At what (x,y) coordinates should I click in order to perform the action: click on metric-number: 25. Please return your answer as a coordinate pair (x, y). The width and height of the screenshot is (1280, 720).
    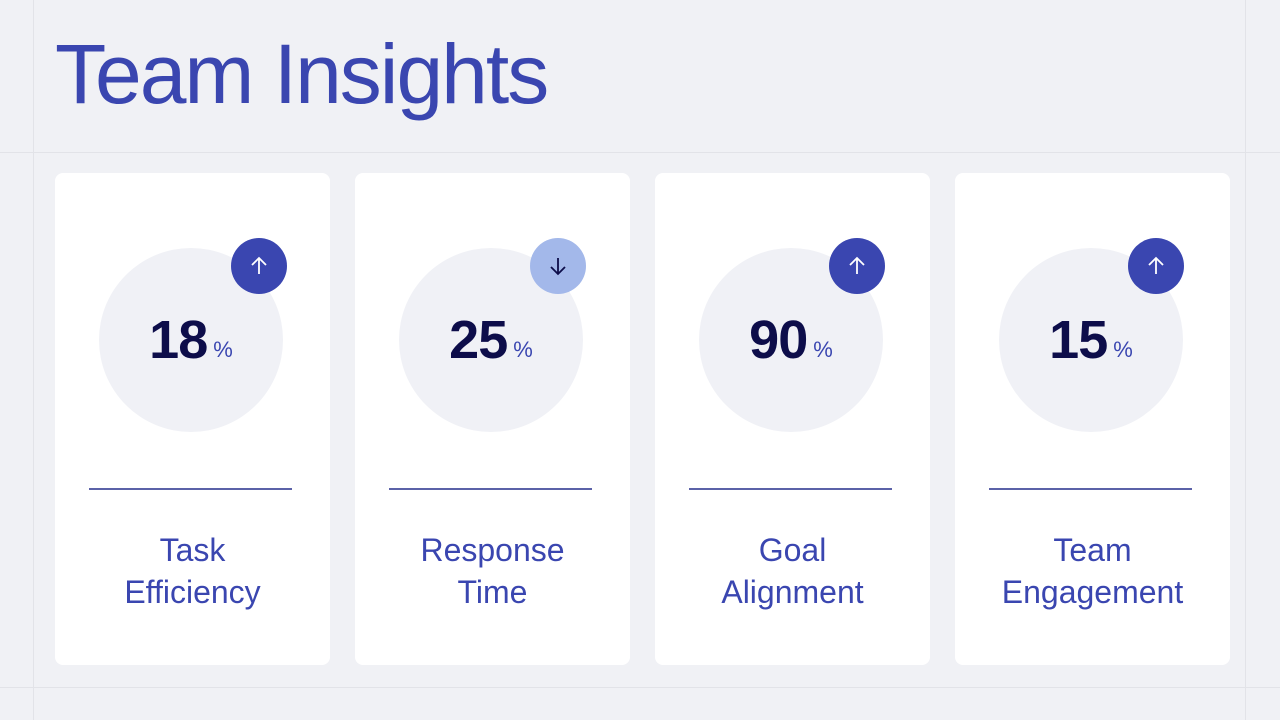
    Looking at the image, I should click on (478, 340).